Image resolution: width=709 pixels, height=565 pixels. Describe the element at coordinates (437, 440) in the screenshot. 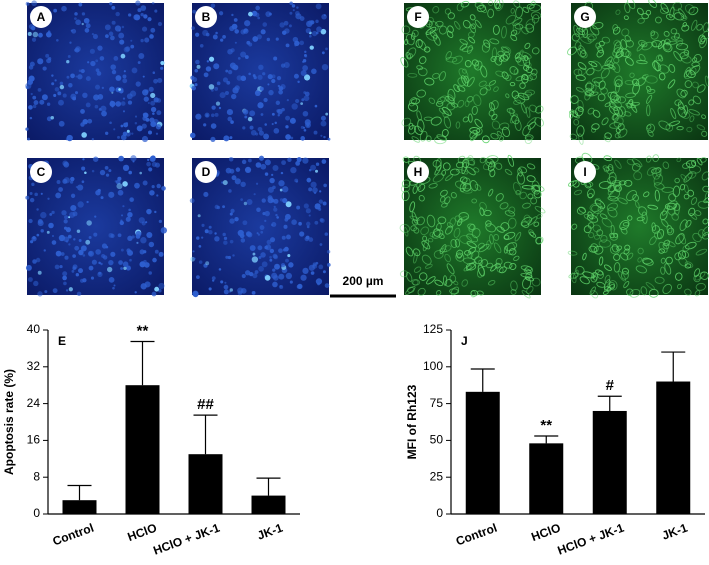

I see `y-tick-label: 50` at that location.